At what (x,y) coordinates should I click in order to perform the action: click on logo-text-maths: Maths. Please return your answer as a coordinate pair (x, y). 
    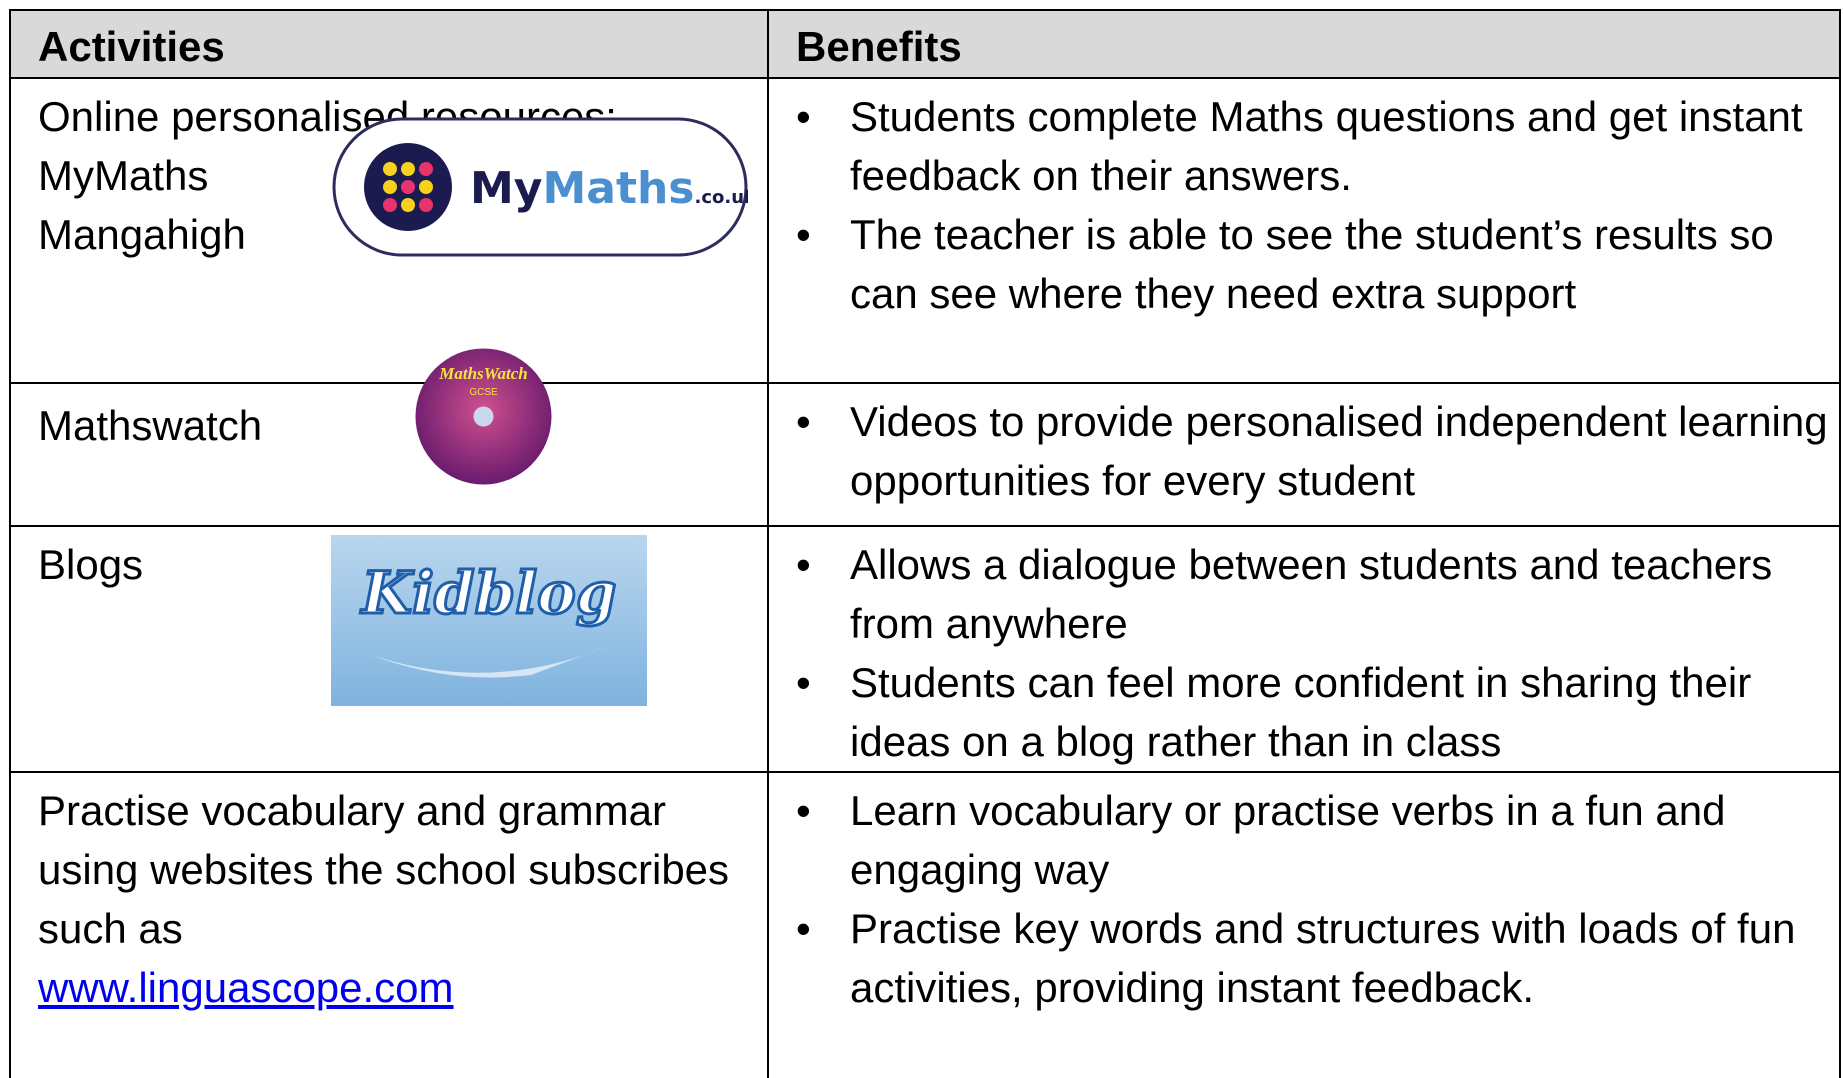
    Looking at the image, I should click on (618, 188).